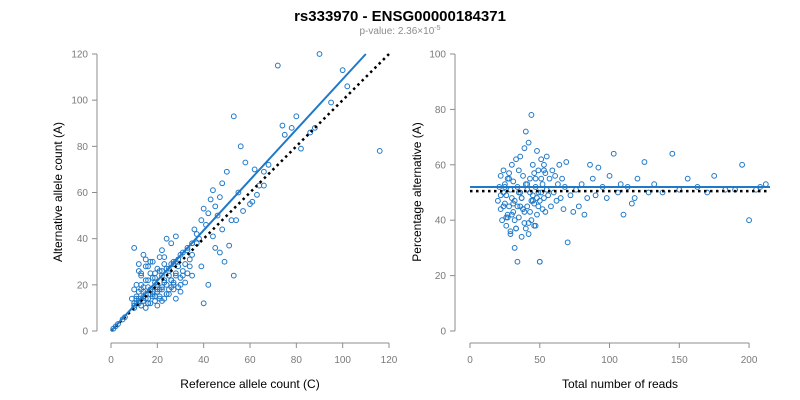  What do you see at coordinates (83, 239) in the screenshot?
I see `left-y-tick-label: 40` at bounding box center [83, 239].